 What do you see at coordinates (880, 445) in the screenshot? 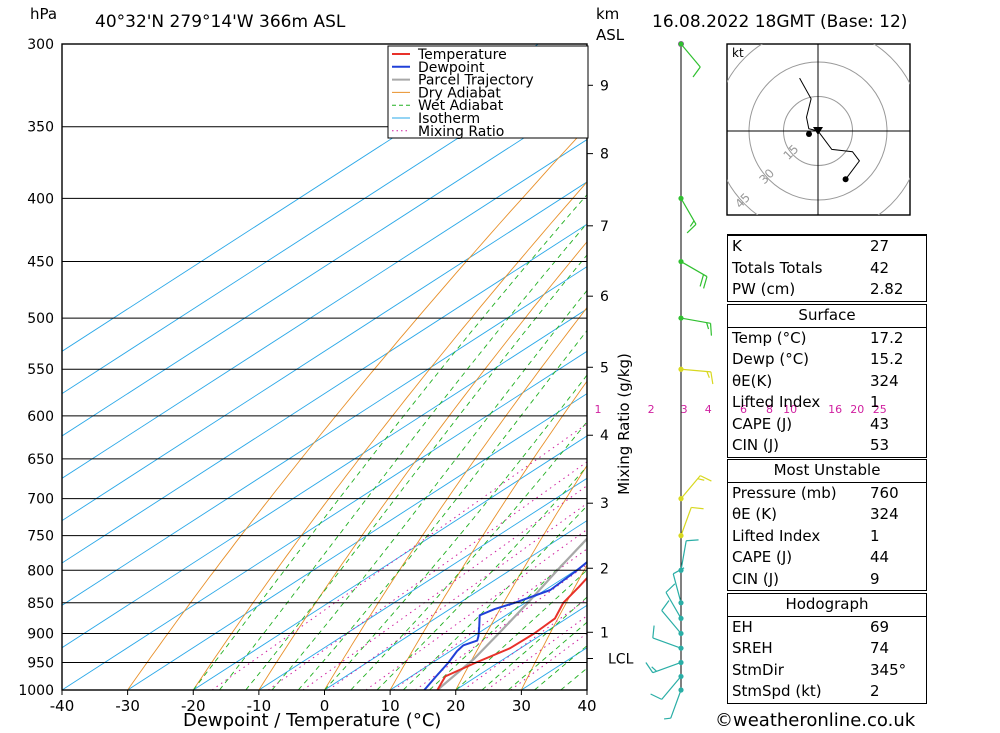
I see `panel-row-value: 53` at bounding box center [880, 445].